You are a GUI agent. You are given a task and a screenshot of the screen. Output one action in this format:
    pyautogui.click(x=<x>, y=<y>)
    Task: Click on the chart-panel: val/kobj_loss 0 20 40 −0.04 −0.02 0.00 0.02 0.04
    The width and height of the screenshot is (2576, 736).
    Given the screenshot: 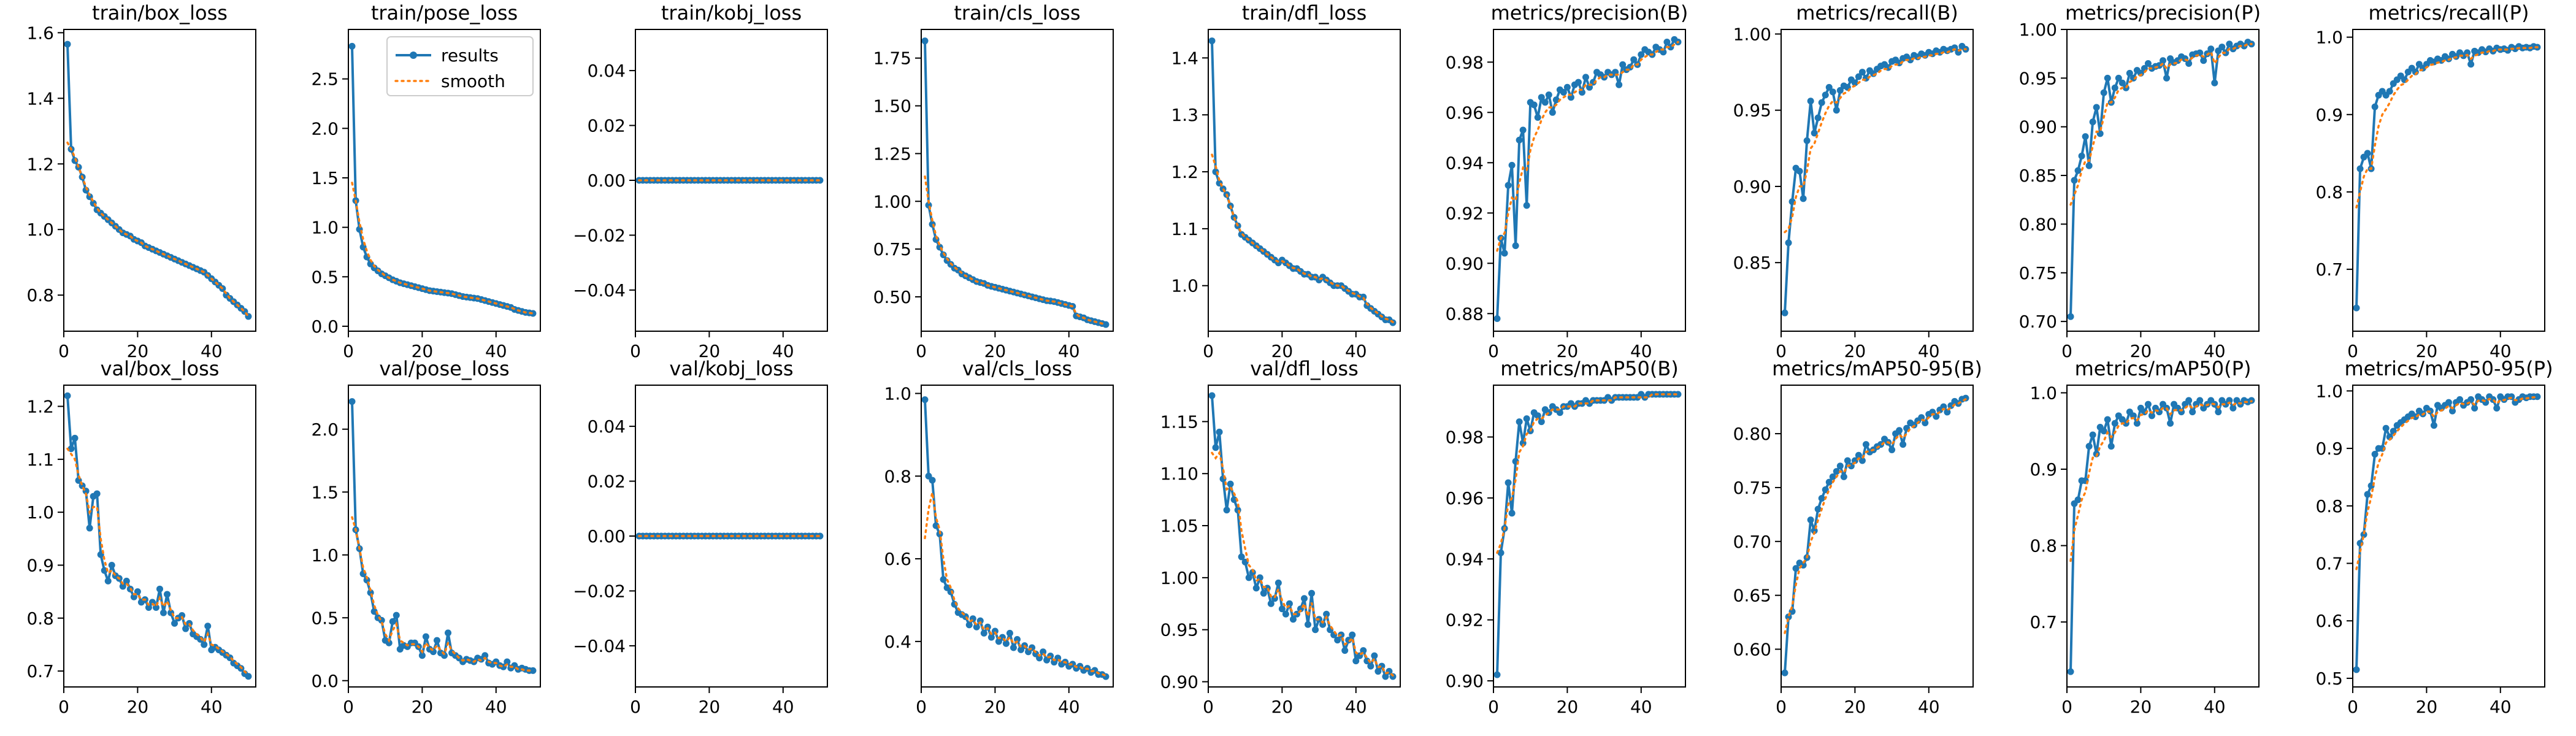 What is the action you would take?
    pyautogui.click(x=700, y=537)
    